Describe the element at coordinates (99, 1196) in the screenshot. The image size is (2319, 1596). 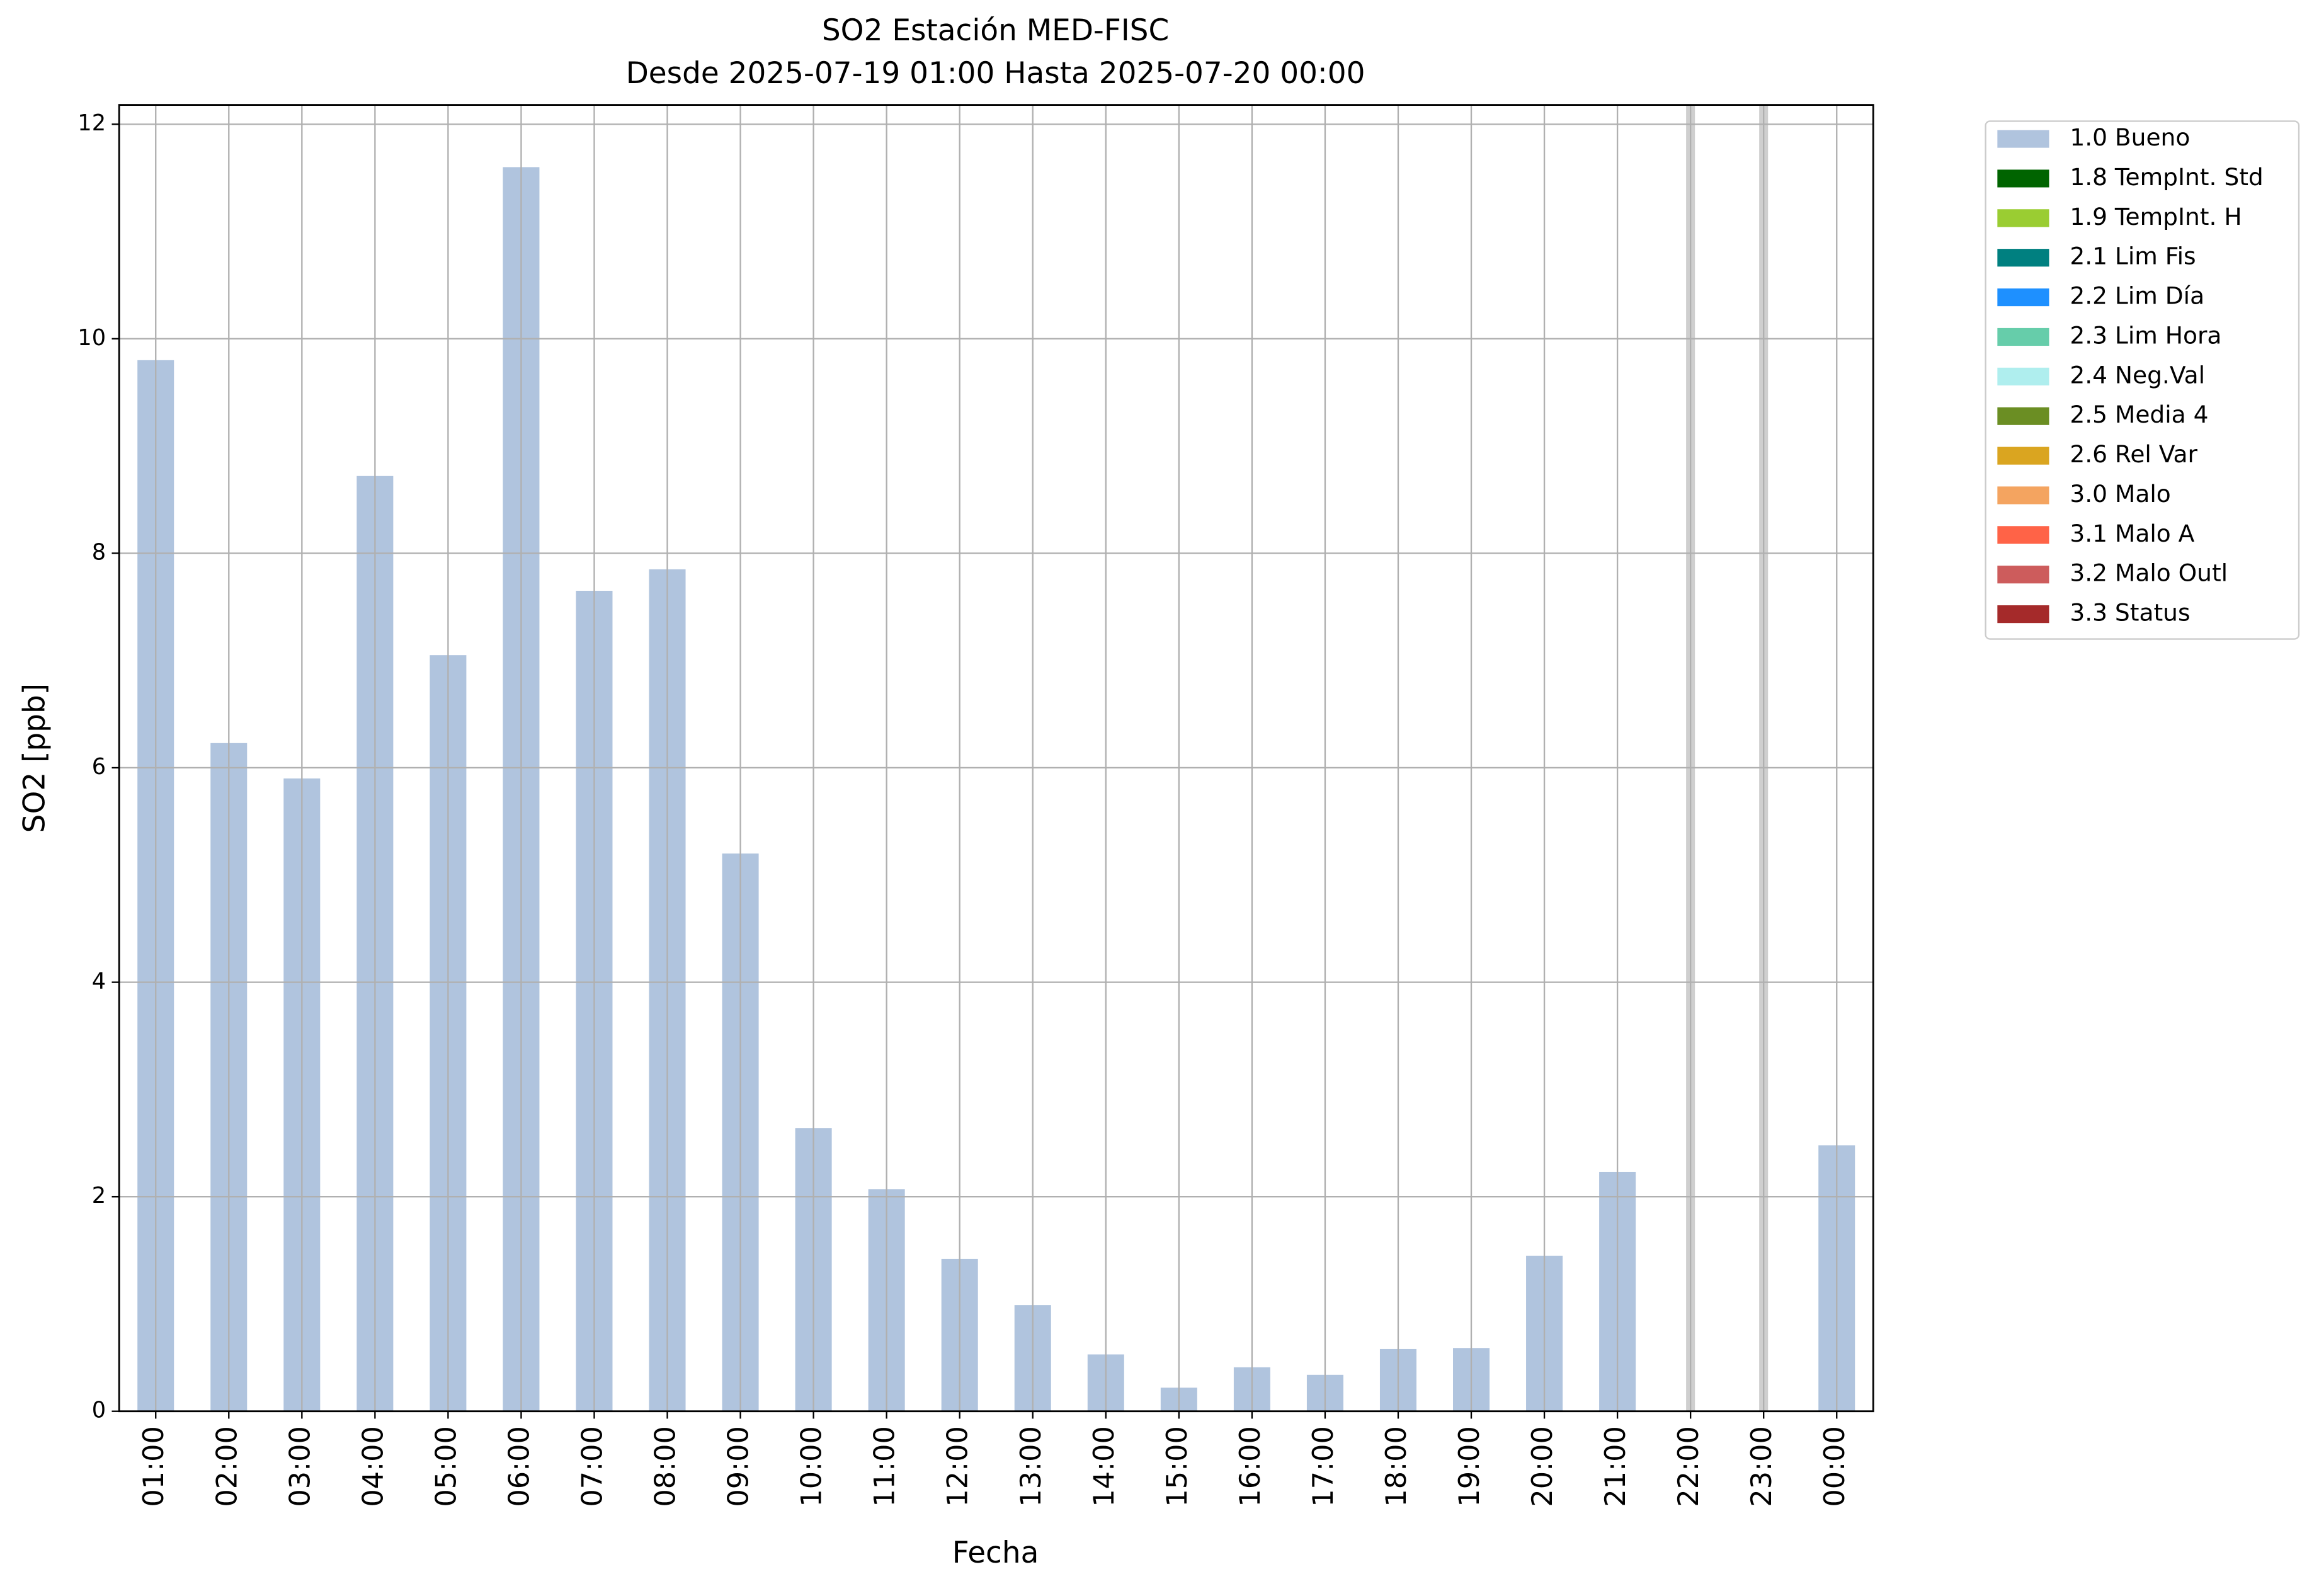
I see `y-tick-label: 2` at that location.